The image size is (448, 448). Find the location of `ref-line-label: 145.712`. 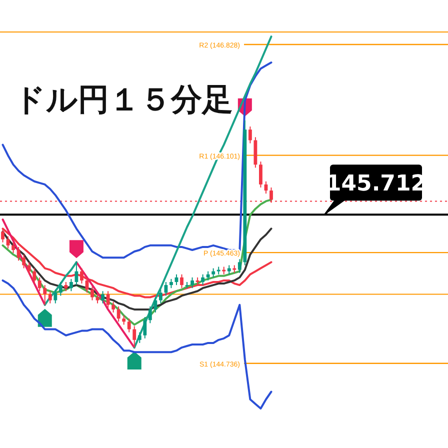

ref-line-label: 145.712 is located at coordinates (376, 184).